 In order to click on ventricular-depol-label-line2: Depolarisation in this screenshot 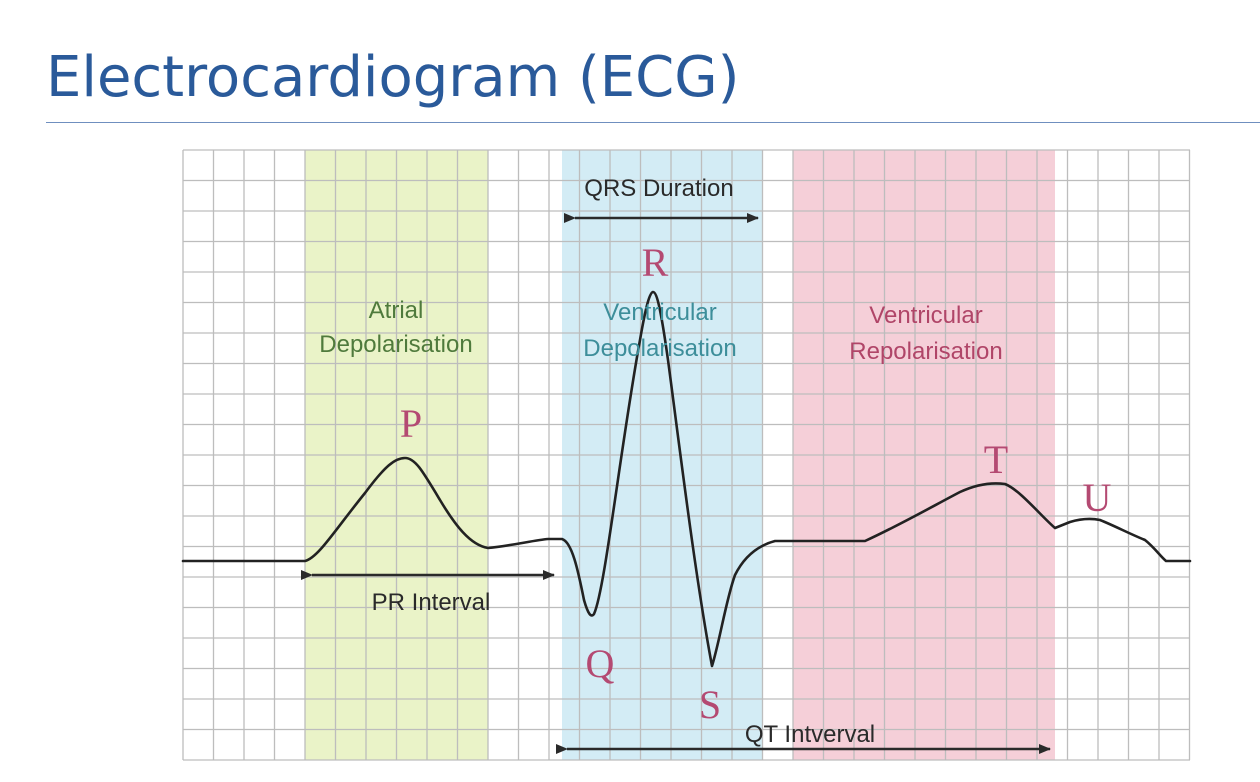, I will do `click(659, 348)`.